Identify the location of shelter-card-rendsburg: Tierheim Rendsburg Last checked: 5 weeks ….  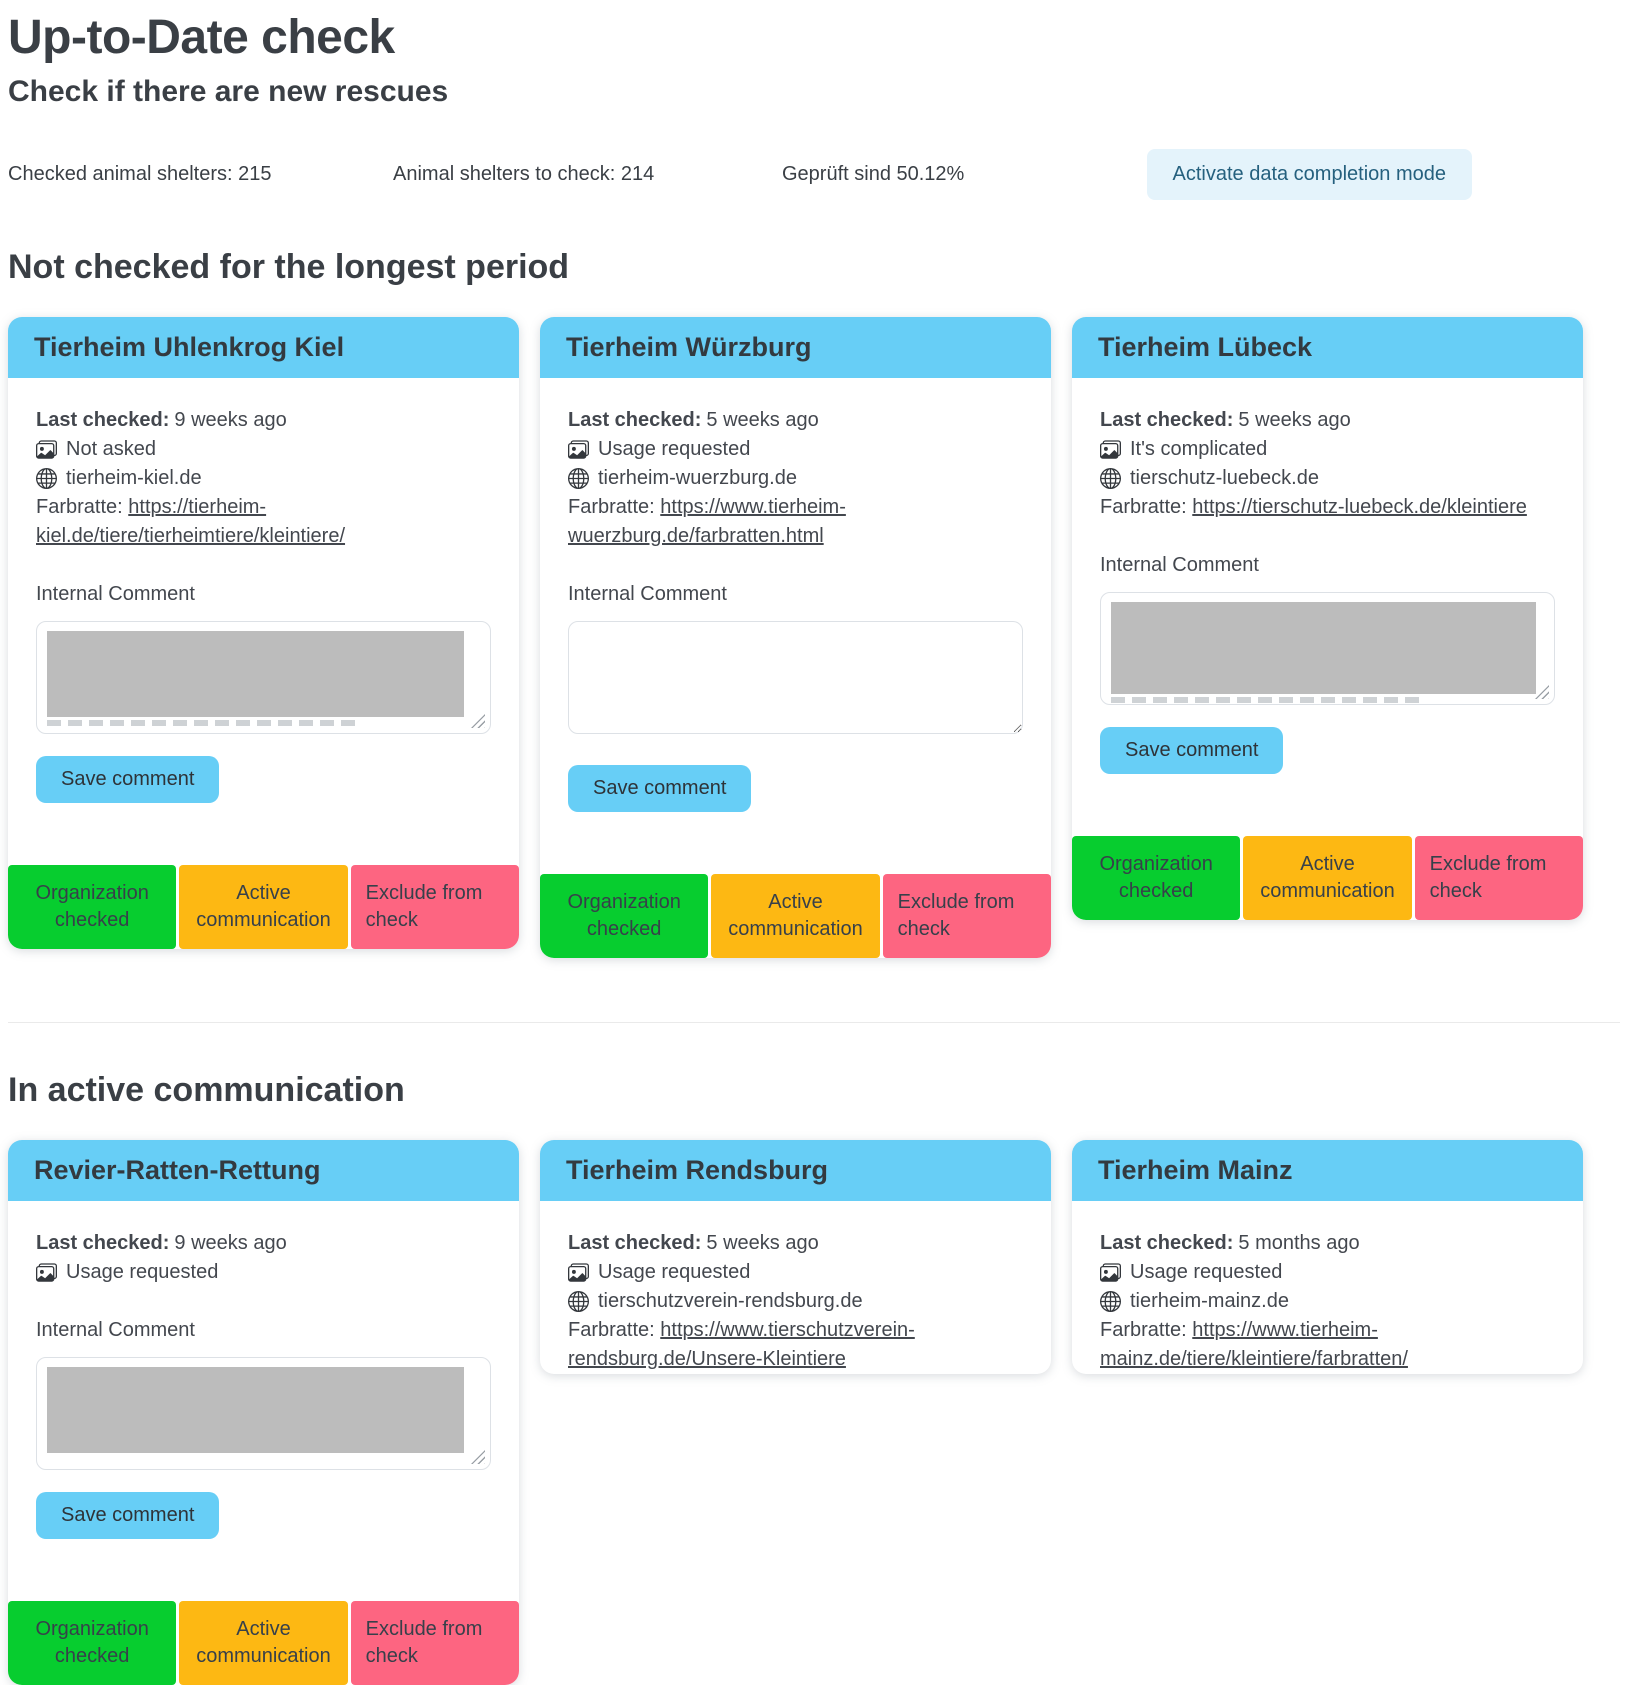
(795, 1257).